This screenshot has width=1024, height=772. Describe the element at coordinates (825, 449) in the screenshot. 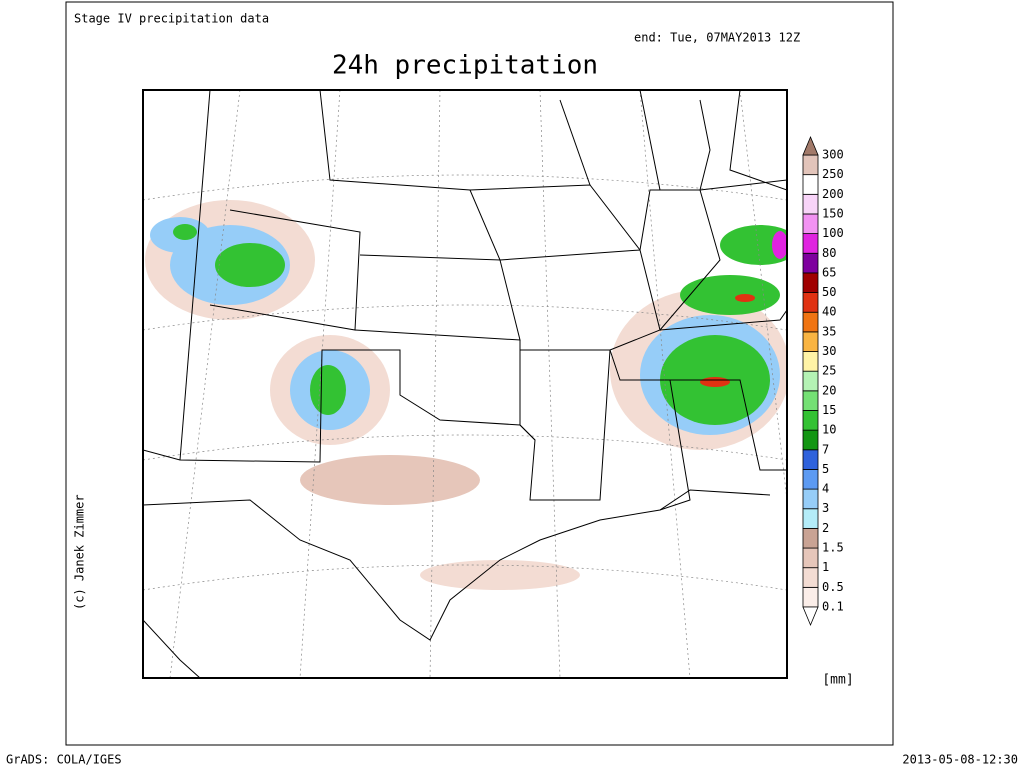

I see `colorbar-label: 7` at that location.